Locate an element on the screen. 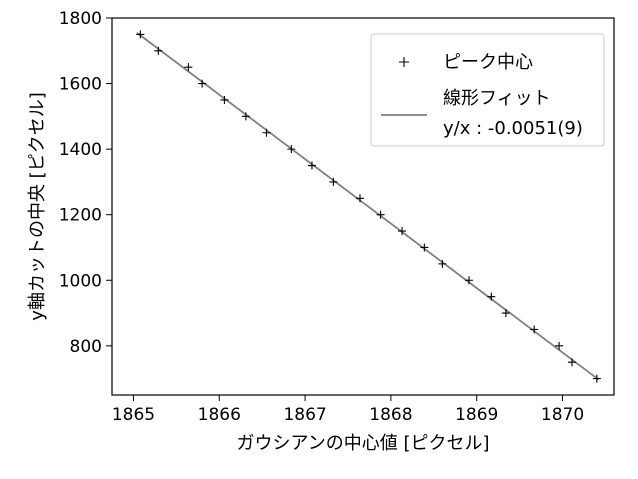 The image size is (638, 479). legend-marker-peak-center is located at coordinates (404, 62).